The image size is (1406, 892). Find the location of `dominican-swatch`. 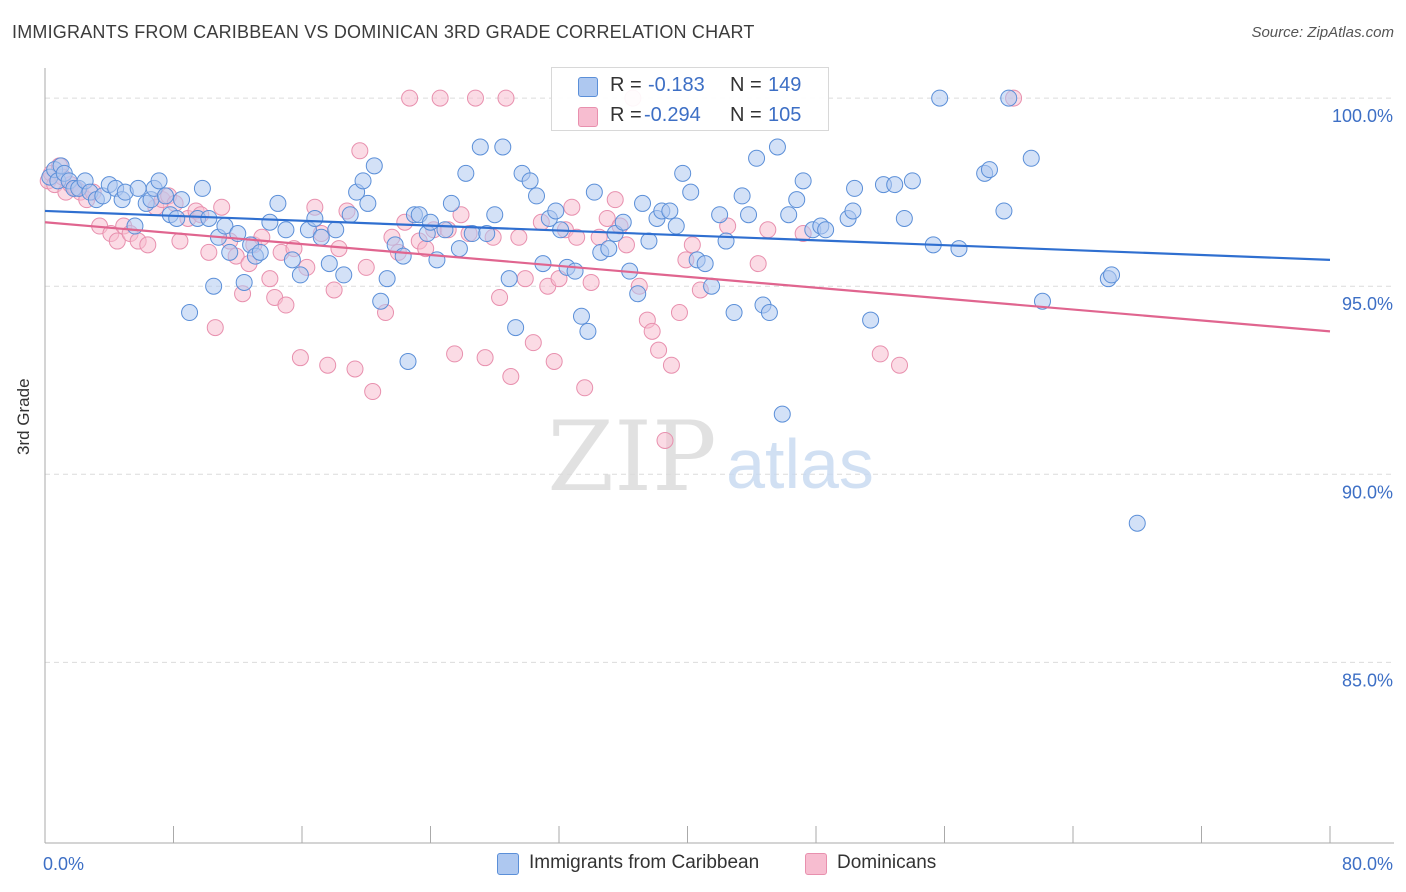

dominican-swatch is located at coordinates (588, 117).